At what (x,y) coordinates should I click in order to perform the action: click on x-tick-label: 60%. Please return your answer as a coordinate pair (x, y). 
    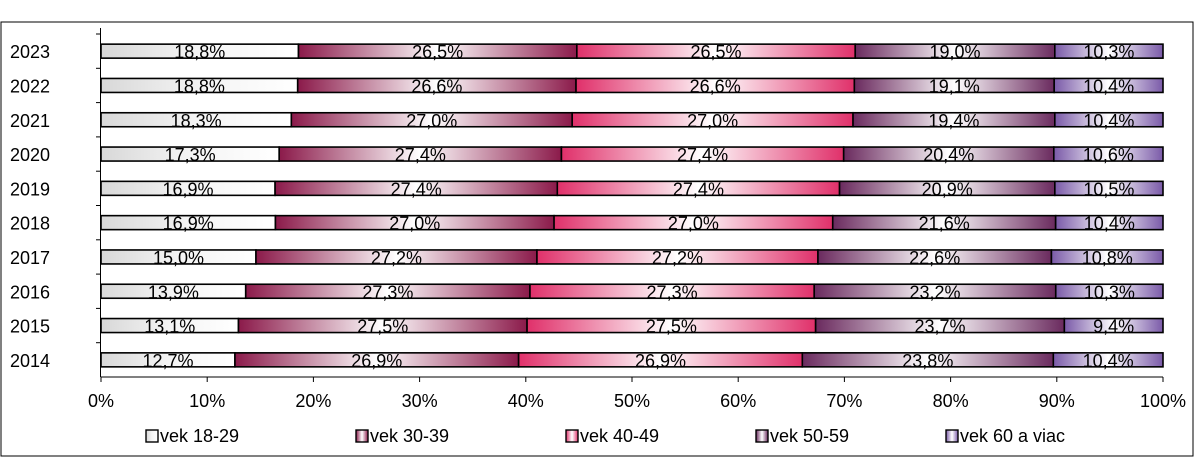
    Looking at the image, I should click on (738, 401).